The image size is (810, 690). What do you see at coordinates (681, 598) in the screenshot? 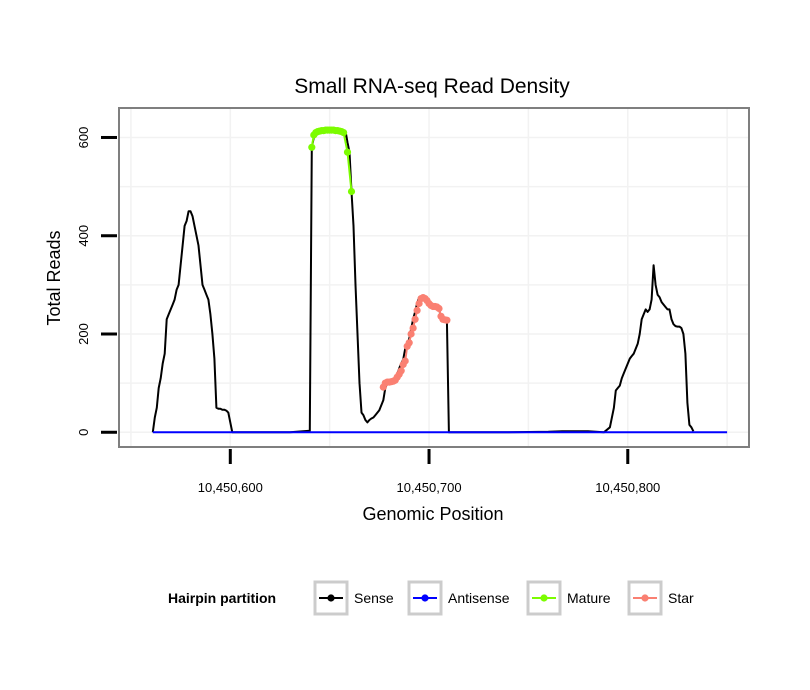
I see `legend-label: Star` at bounding box center [681, 598].